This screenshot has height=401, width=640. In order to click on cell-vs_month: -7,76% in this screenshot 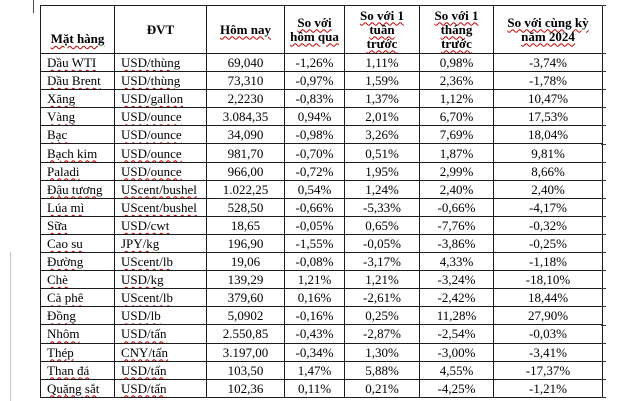, I will do `click(456, 225)`.